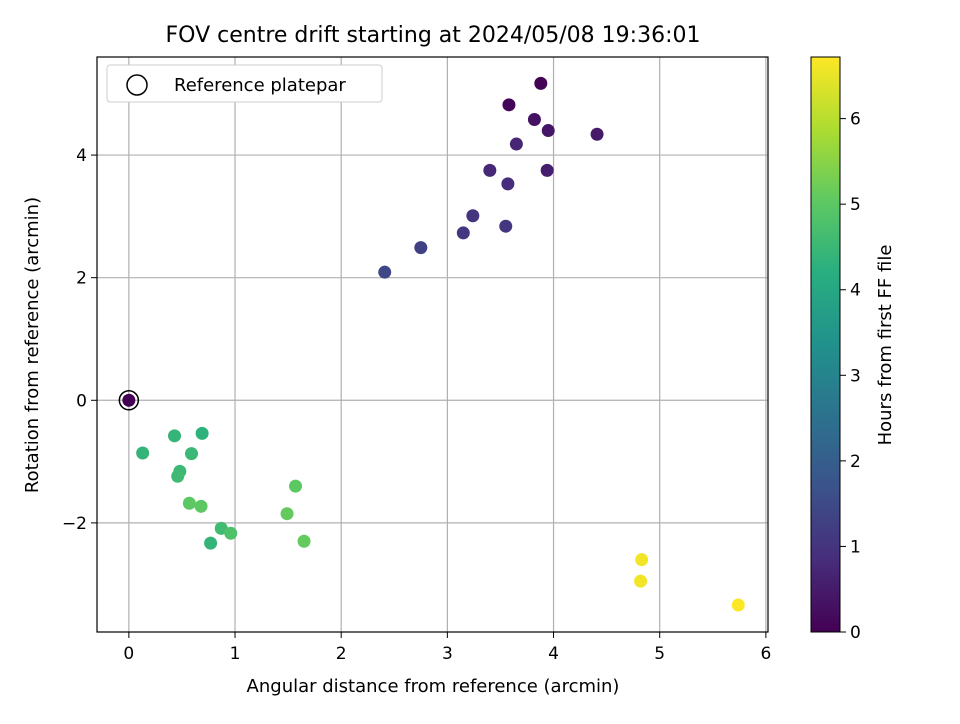 The height and width of the screenshot is (724, 960). I want to click on legend-label-reference: Reference platepar, so click(260, 85).